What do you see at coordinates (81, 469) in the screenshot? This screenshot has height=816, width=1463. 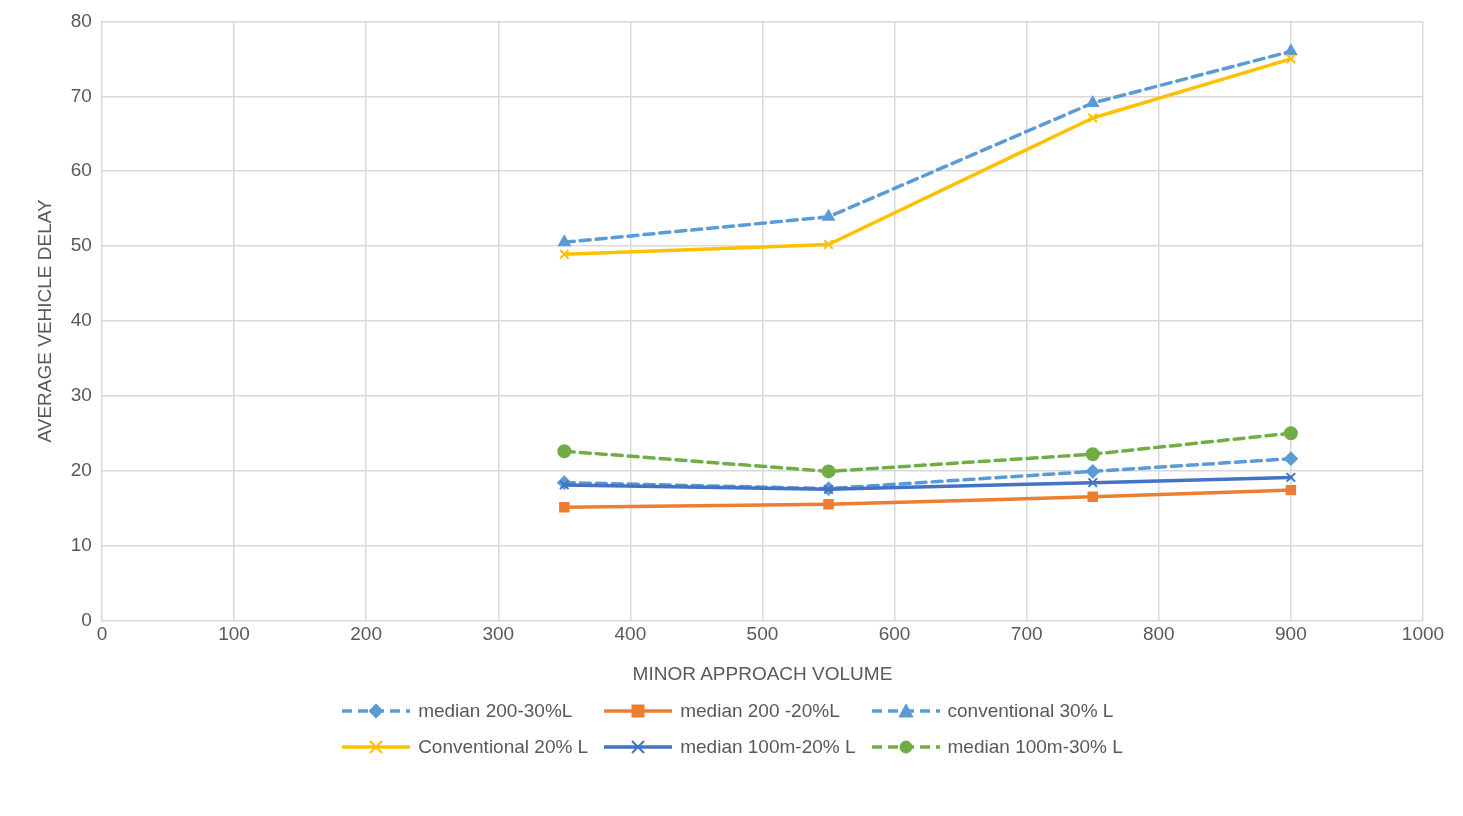 I see `y-tick-label: 20` at bounding box center [81, 469].